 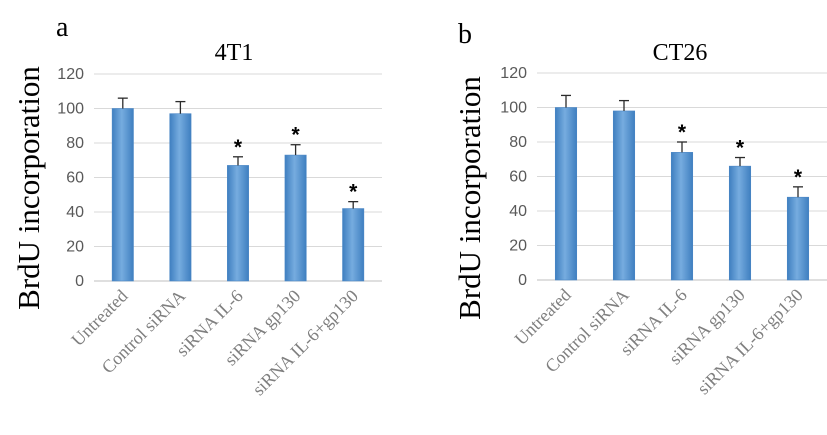 I want to click on panel-letter: a, so click(x=62, y=27).